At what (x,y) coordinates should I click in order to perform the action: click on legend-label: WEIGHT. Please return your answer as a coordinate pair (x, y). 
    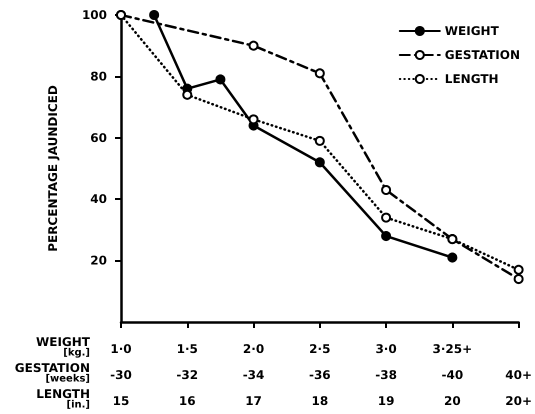
    Looking at the image, I should click on (472, 31).